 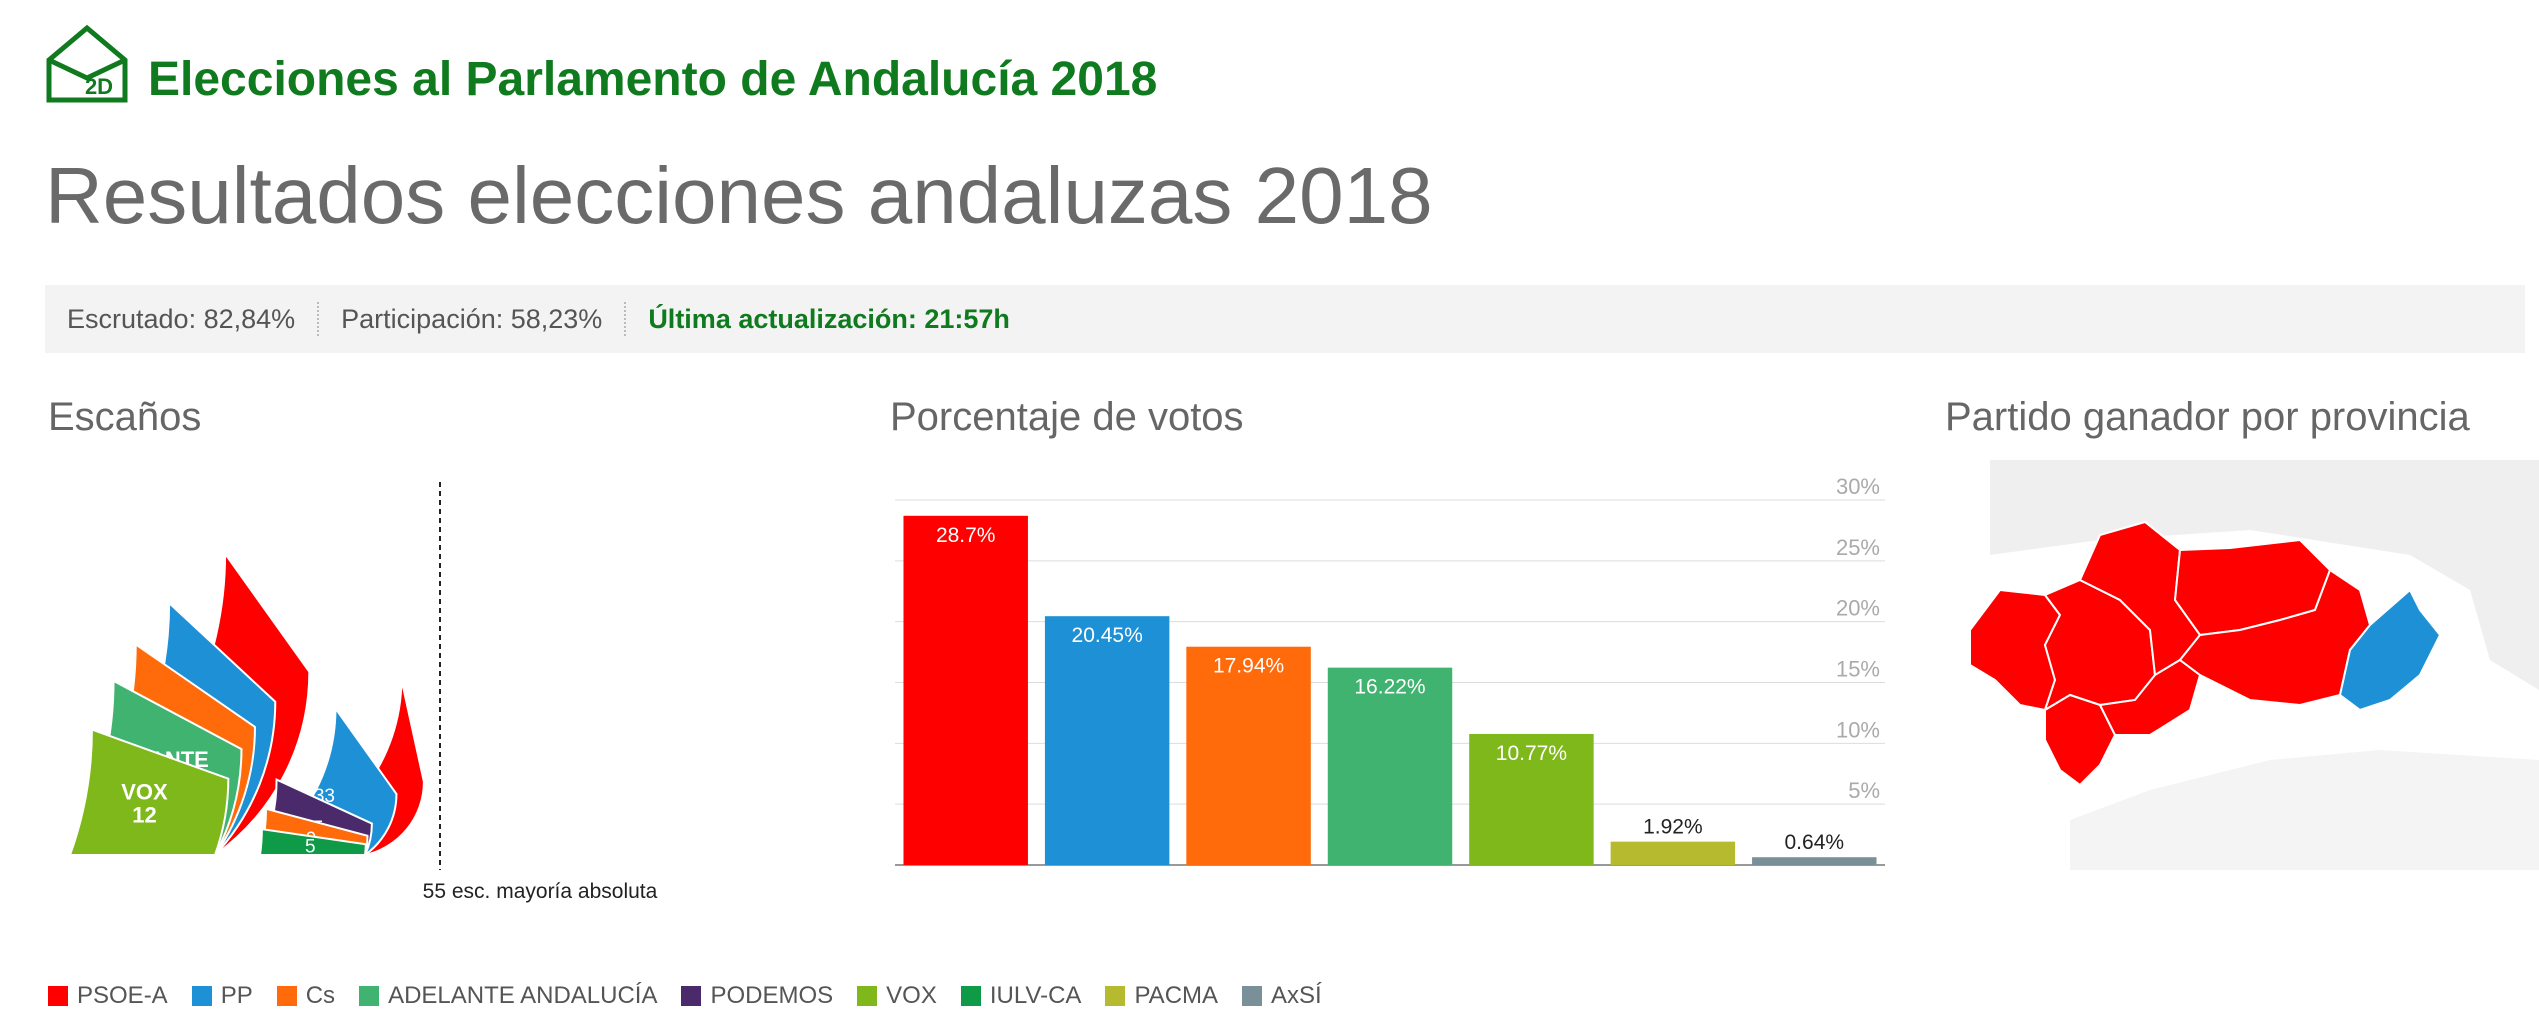 What do you see at coordinates (1176, 995) in the screenshot?
I see `legend-label: PACMA` at bounding box center [1176, 995].